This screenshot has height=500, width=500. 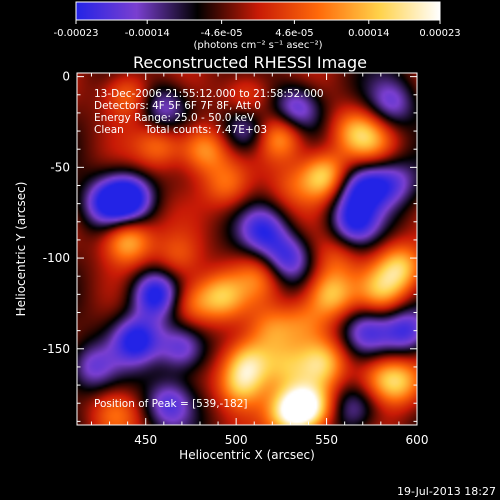 What do you see at coordinates (417, 440) in the screenshot?
I see `x-tick-label: 600` at bounding box center [417, 440].